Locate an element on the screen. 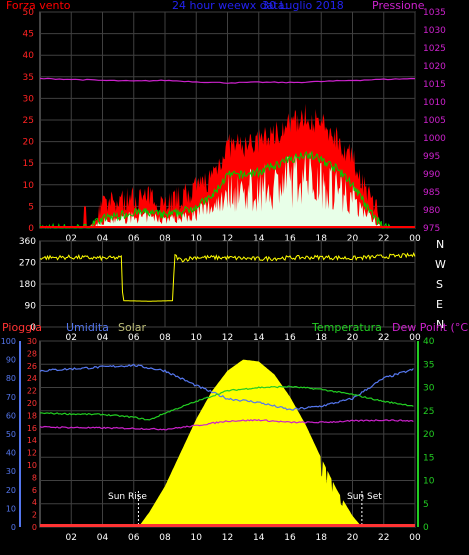 The image size is (469, 555). p1-ytick-left: 35 is located at coordinates (28, 78).